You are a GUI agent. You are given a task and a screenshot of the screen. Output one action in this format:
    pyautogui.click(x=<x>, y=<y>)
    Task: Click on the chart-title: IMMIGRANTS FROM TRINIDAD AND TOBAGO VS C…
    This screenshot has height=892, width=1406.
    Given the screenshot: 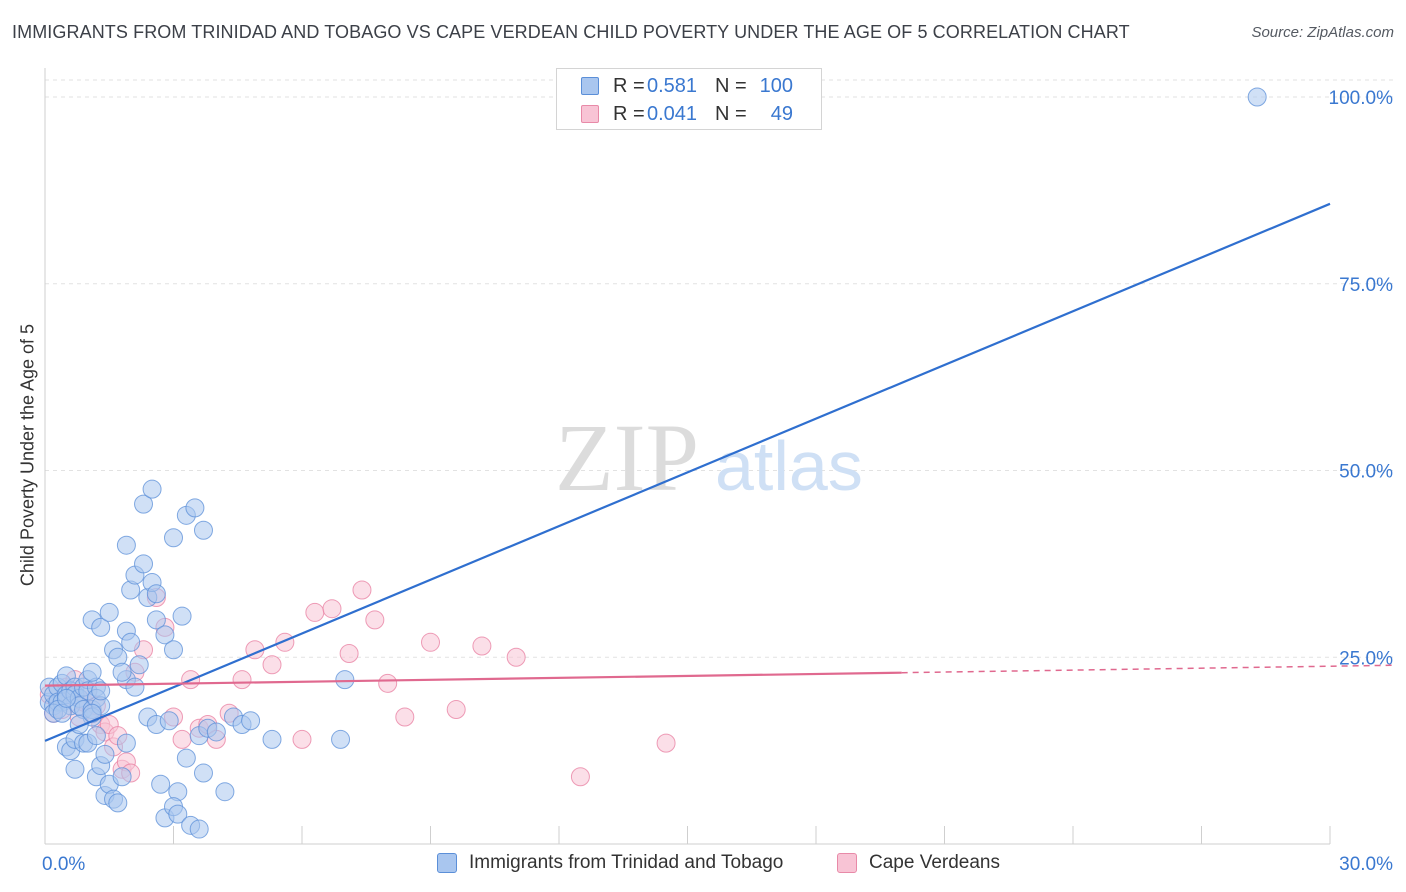 What is the action you would take?
    pyautogui.click(x=571, y=32)
    